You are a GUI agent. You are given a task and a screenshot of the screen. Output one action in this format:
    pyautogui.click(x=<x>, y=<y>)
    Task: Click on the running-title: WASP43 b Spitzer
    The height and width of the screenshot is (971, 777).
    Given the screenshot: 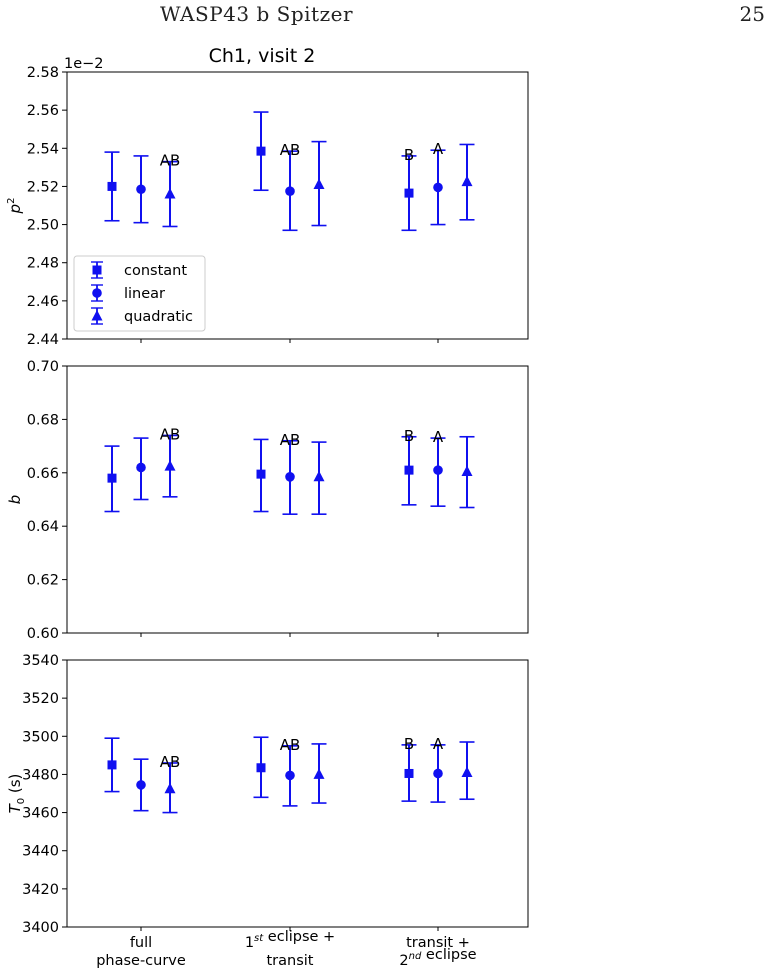 What is the action you would take?
    pyautogui.click(x=256, y=14)
    